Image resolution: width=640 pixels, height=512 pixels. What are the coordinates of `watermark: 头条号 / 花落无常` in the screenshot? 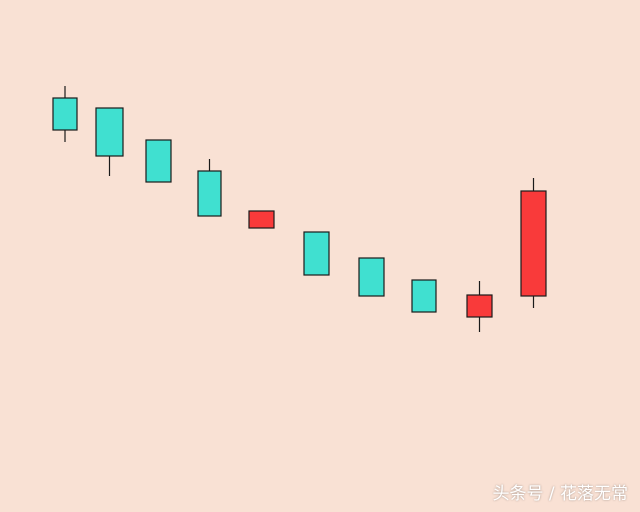 It's located at (560, 494).